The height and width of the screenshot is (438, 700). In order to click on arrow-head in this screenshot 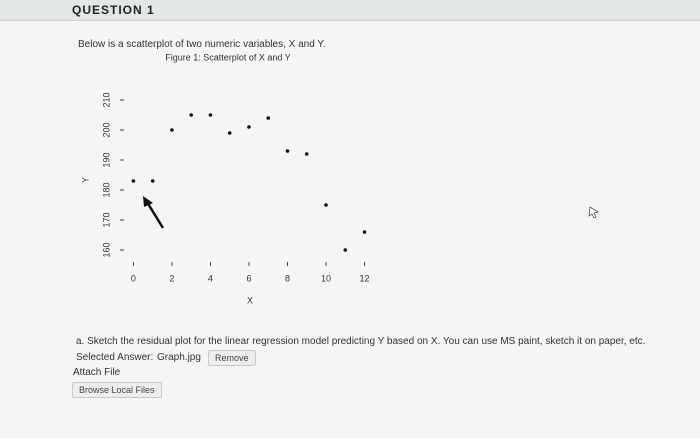, I will do `click(148, 201)`.